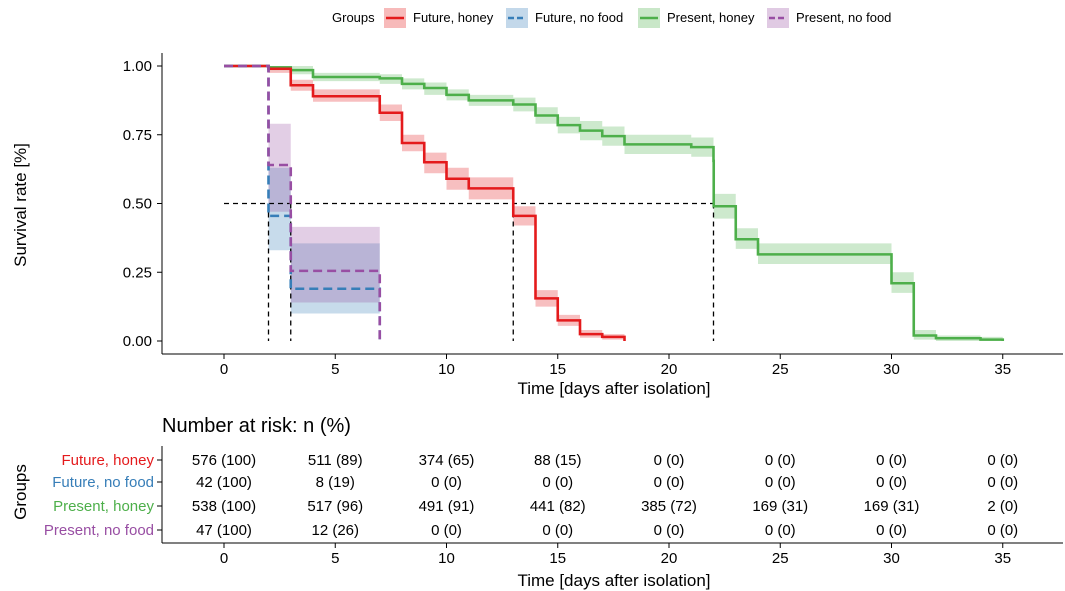 This screenshot has height=591, width=1065. I want to click on risk-table-title: Number at risk: n (%), so click(256, 426).